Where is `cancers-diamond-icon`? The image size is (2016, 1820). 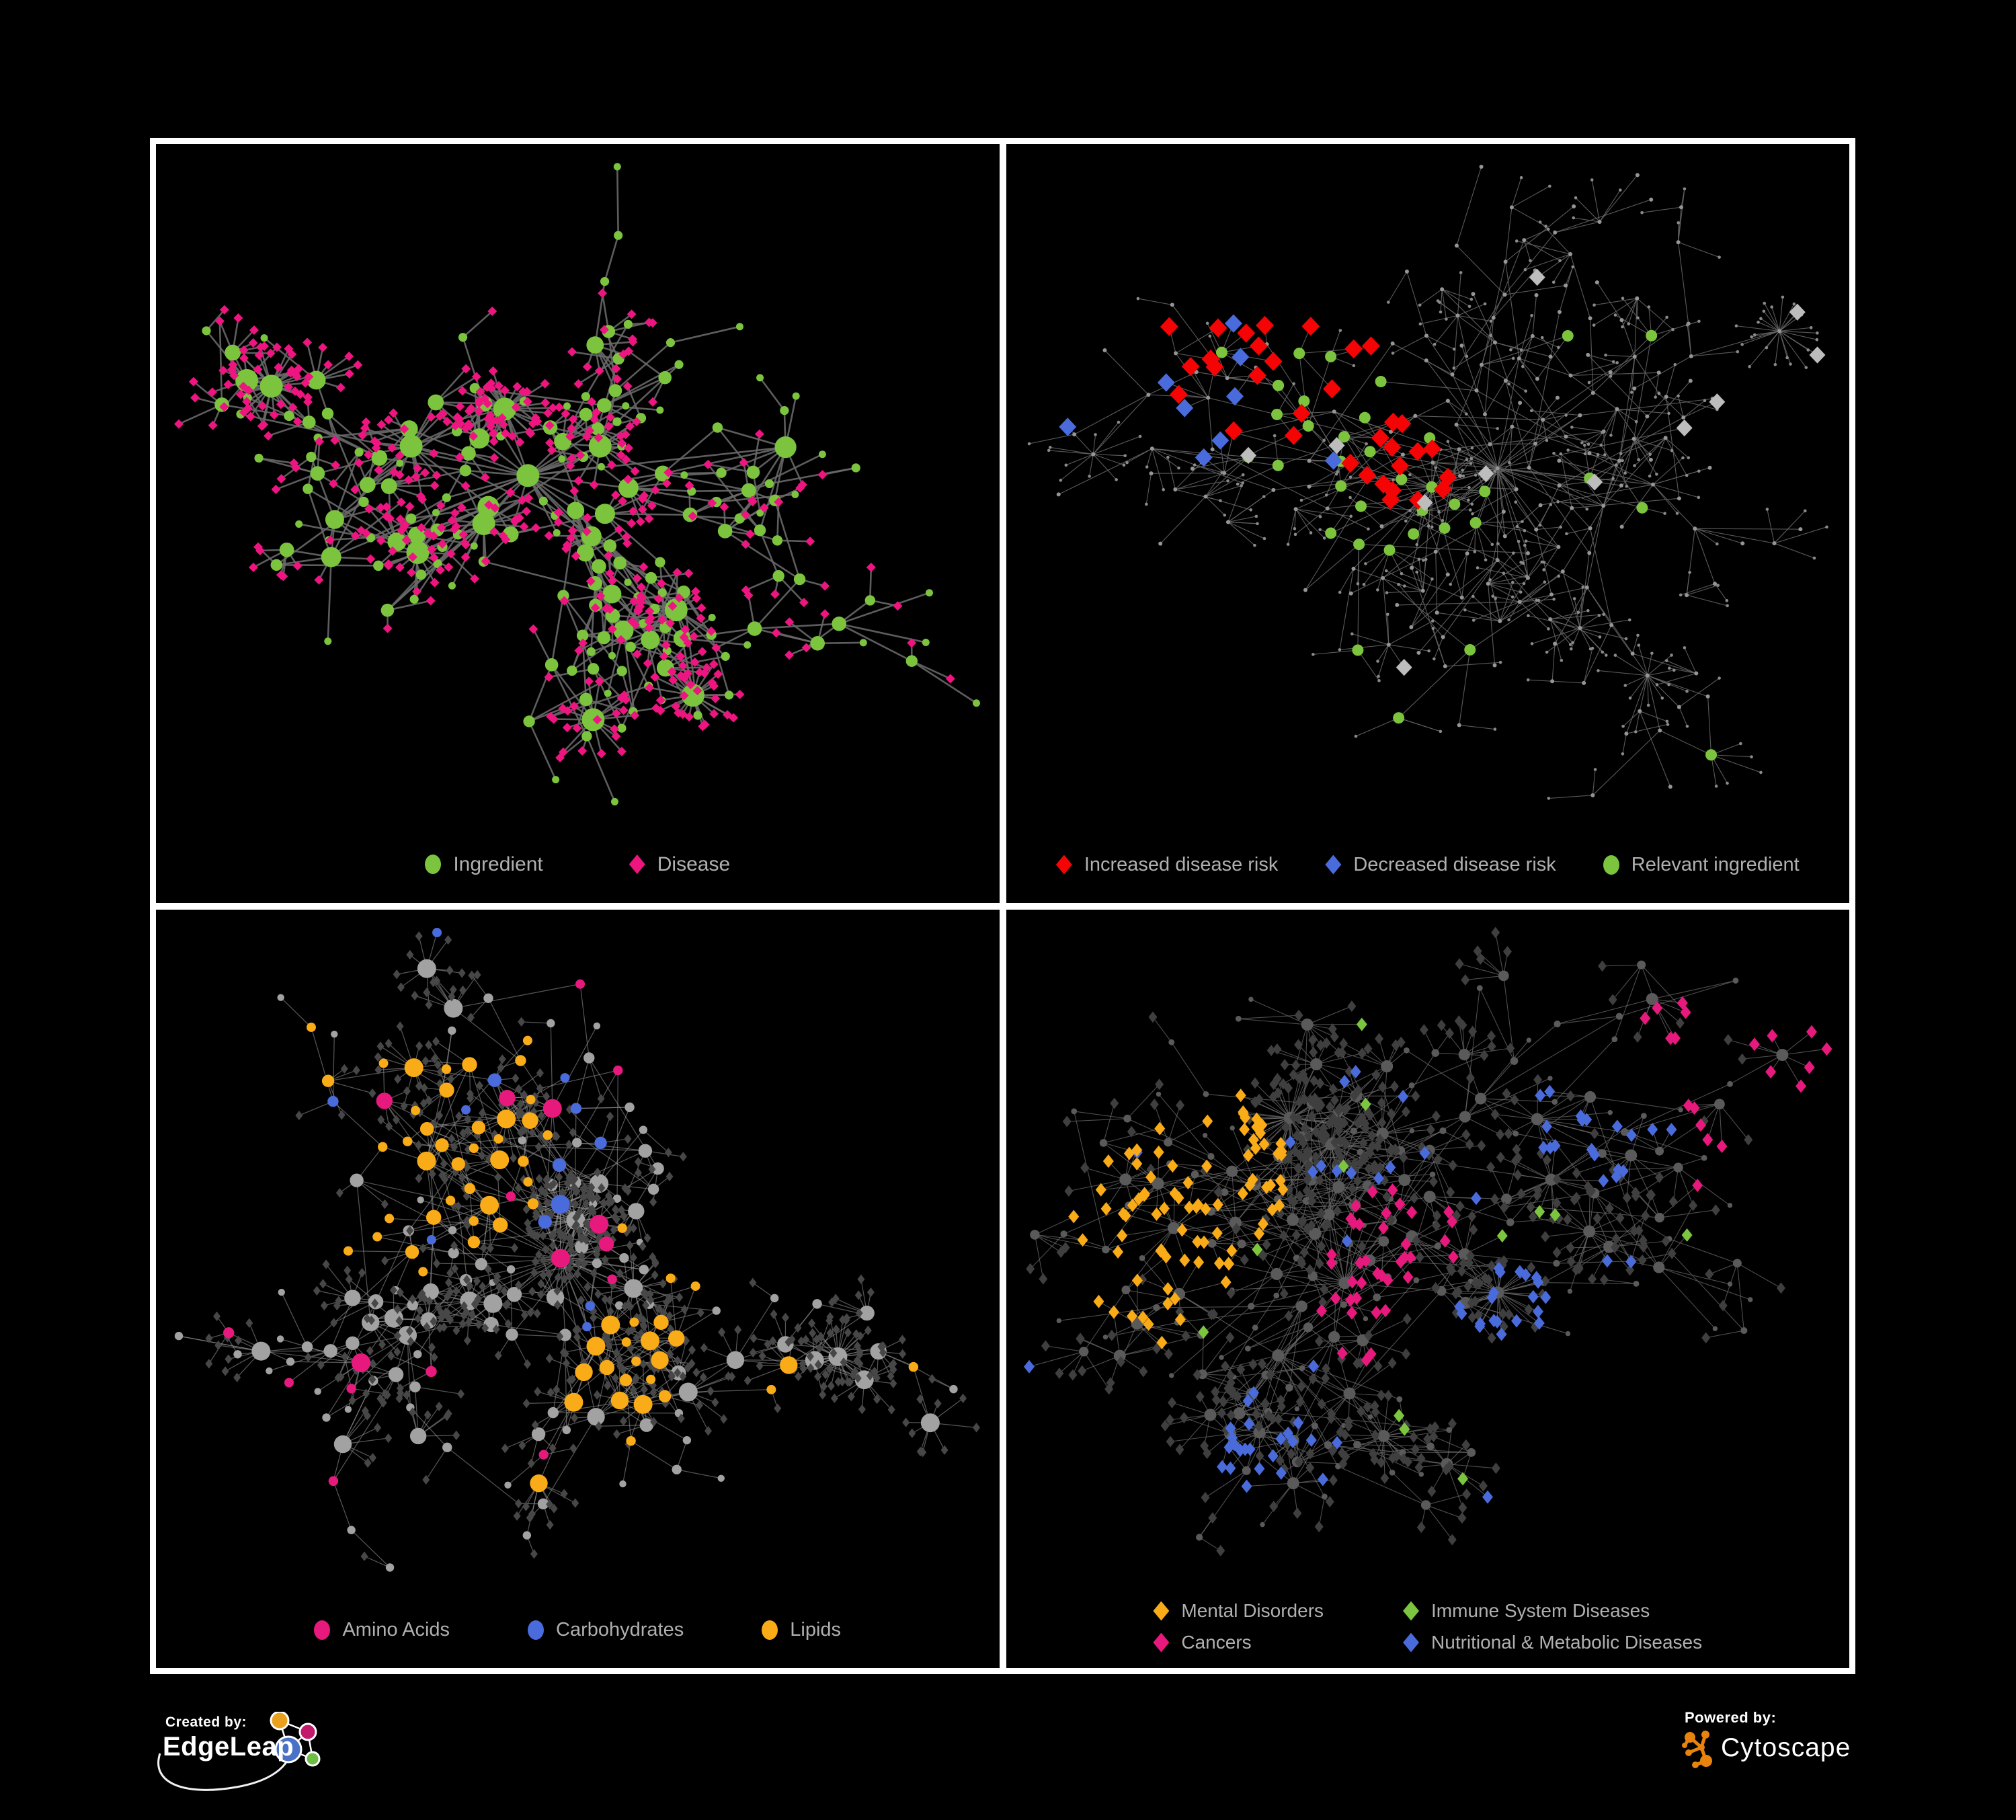 cancers-diamond-icon is located at coordinates (1161, 1642).